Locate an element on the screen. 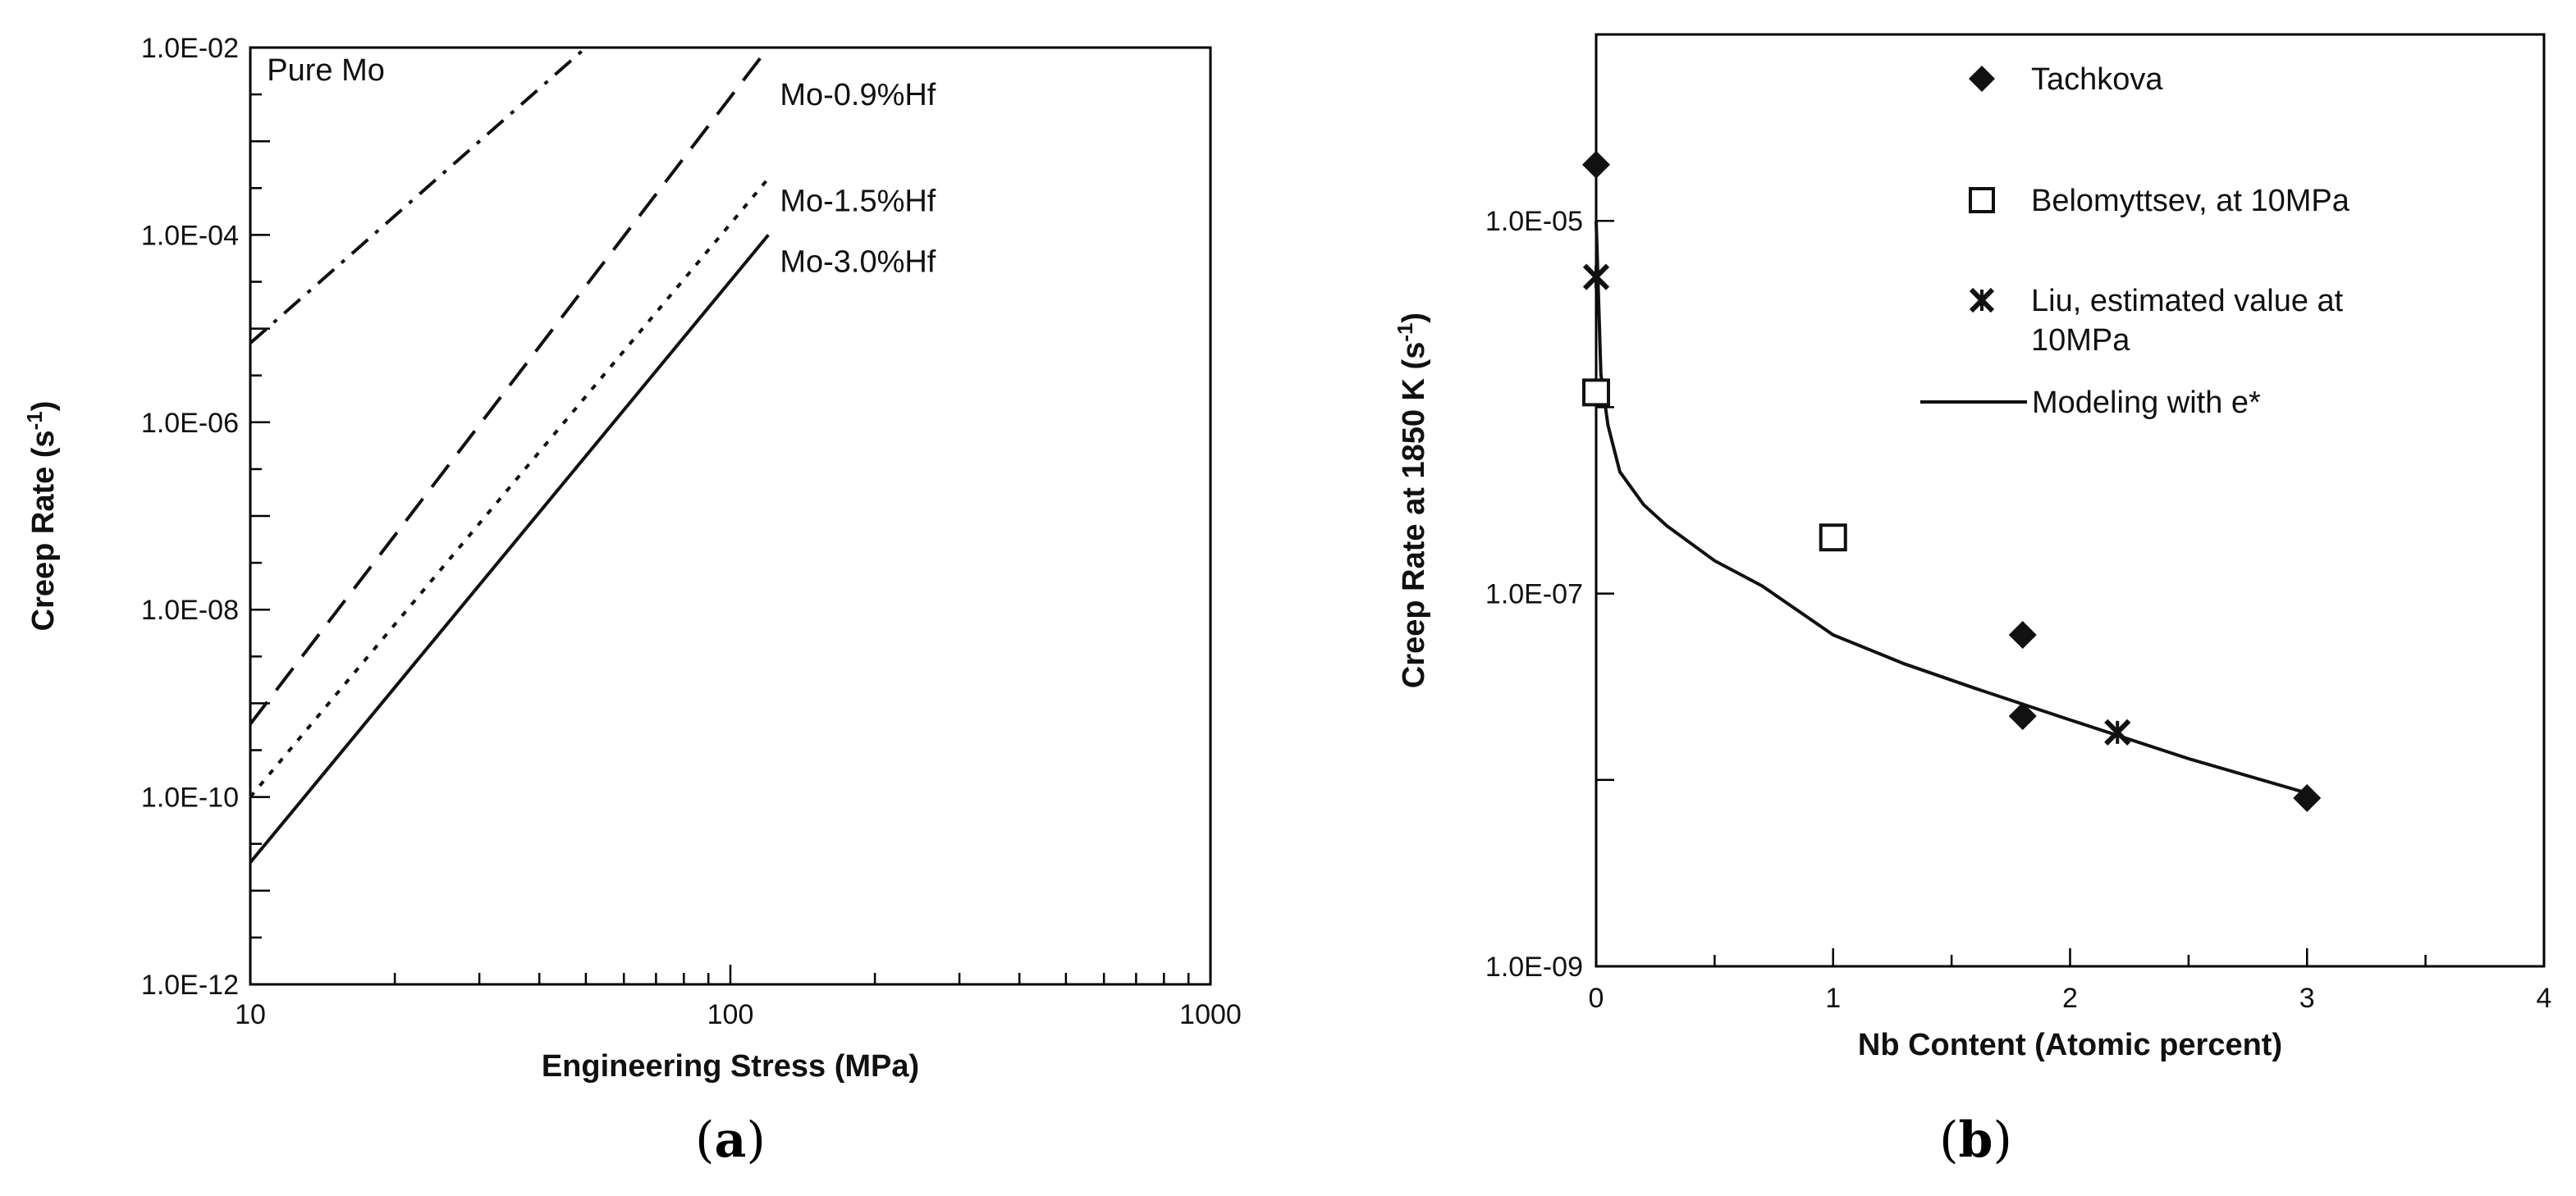  legend-label: 10MPa is located at coordinates (2080, 340).